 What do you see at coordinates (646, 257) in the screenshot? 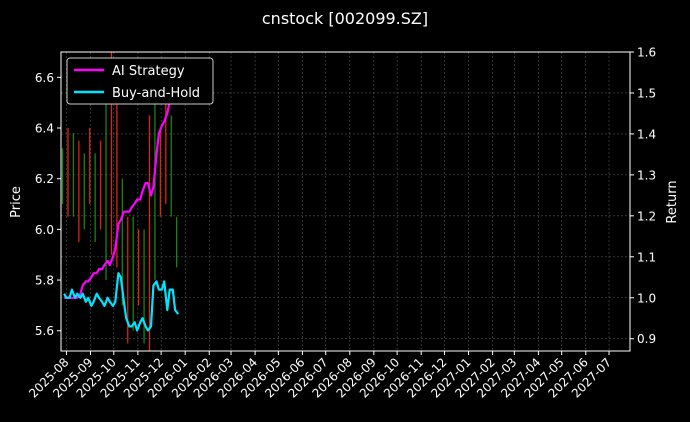
I see `y-right-tick-label: 1.1` at bounding box center [646, 257].